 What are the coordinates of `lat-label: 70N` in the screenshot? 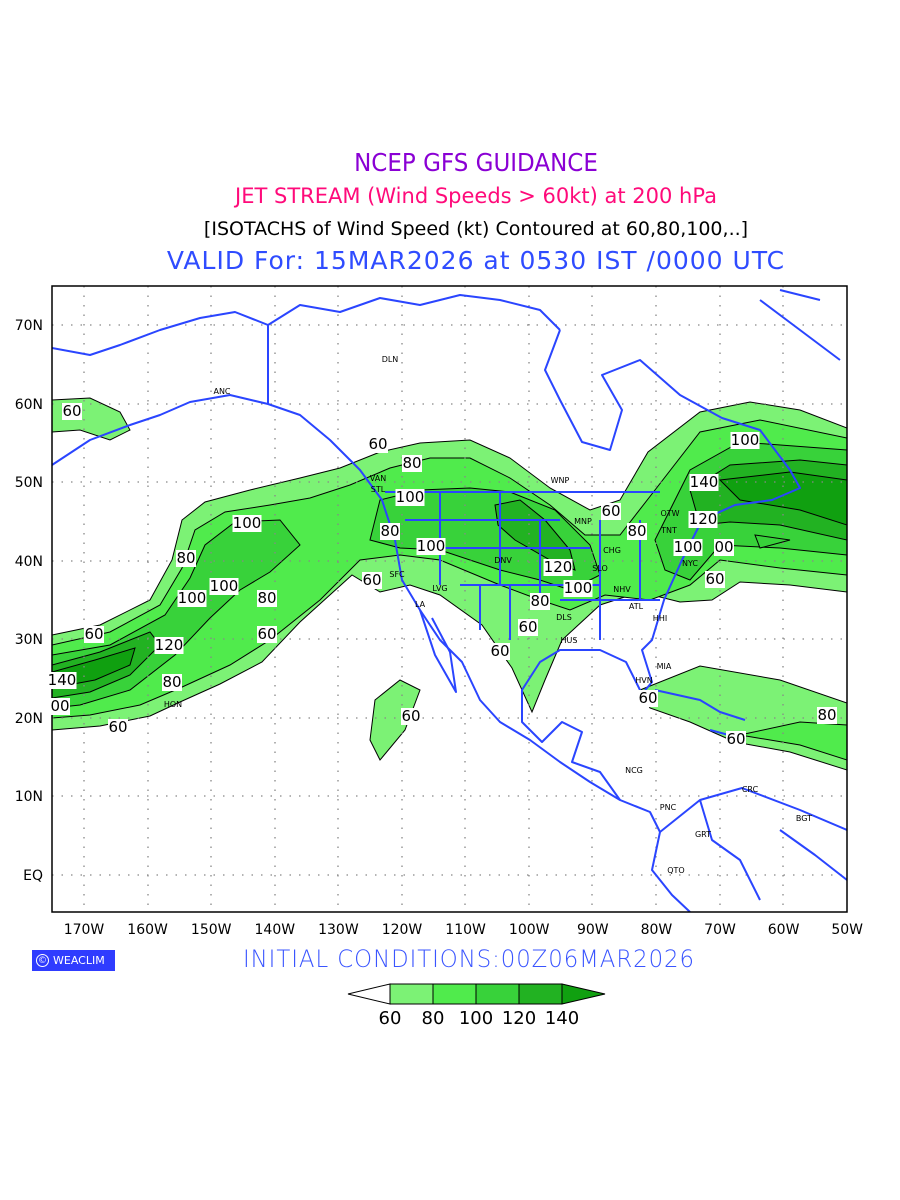 It's located at (29, 326).